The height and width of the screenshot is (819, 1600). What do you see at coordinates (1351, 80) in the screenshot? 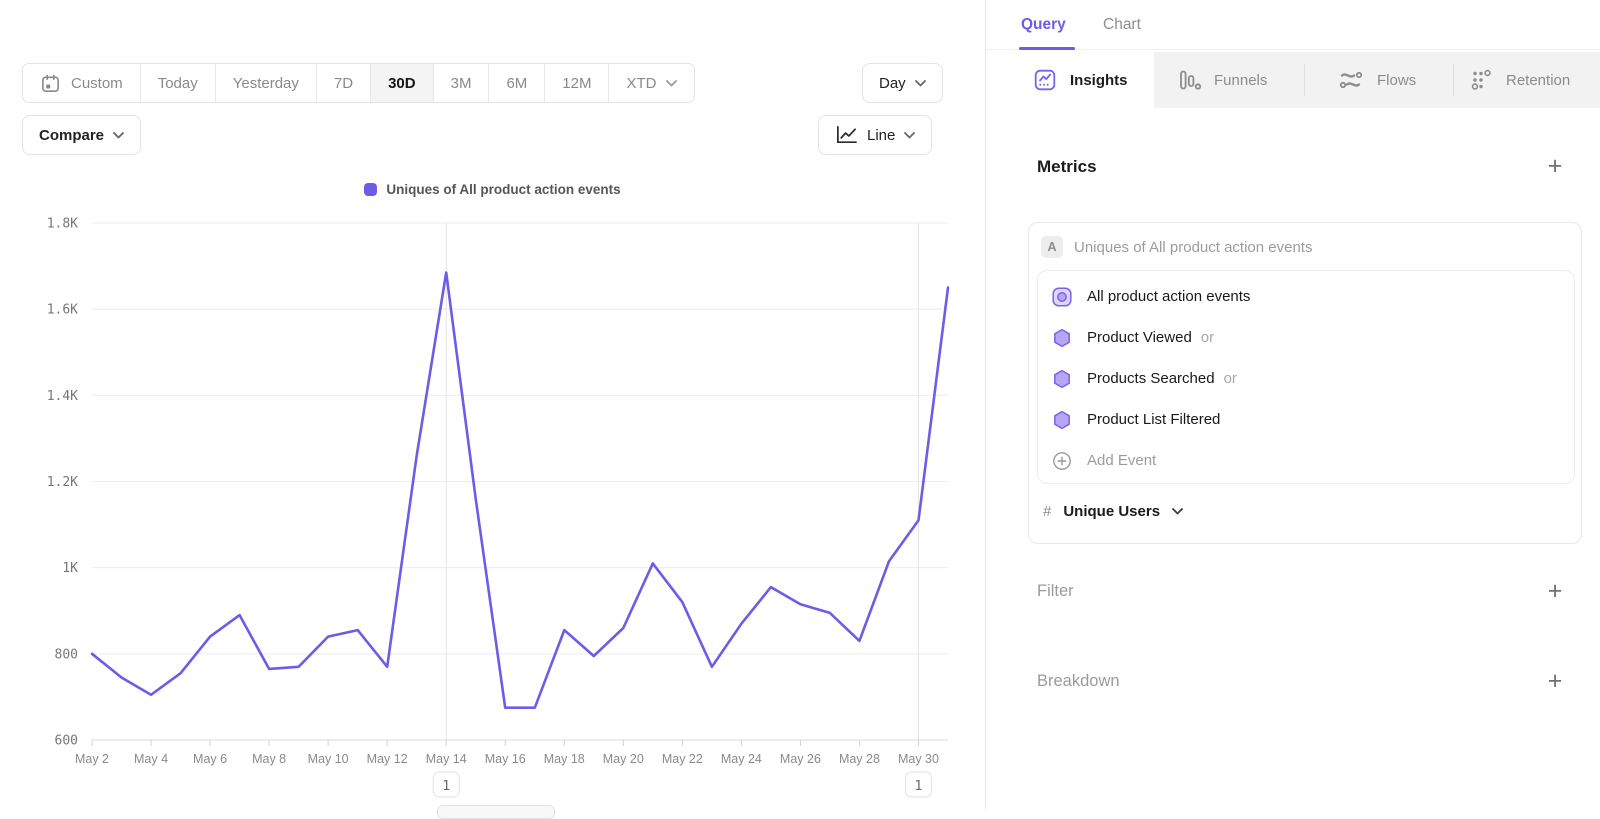
I see `flows-icon` at bounding box center [1351, 80].